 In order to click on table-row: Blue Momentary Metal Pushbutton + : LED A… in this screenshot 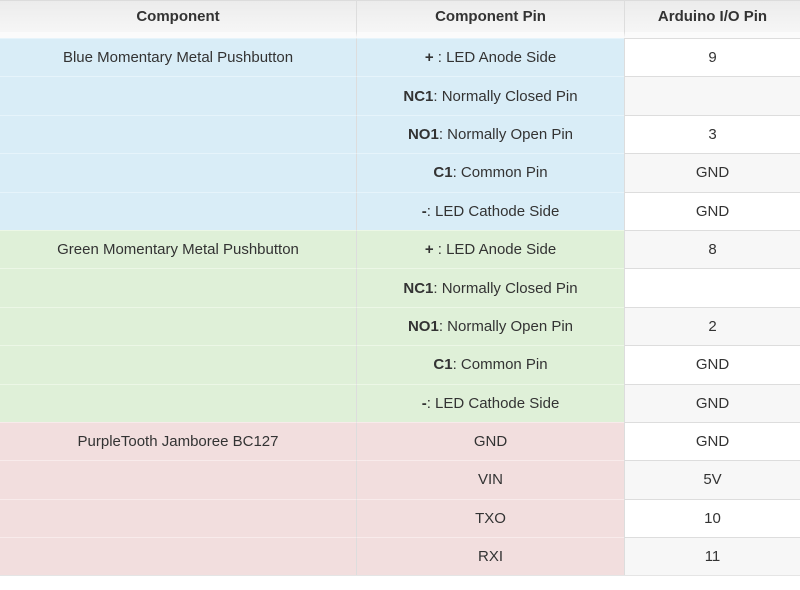, I will do `click(400, 57)`.